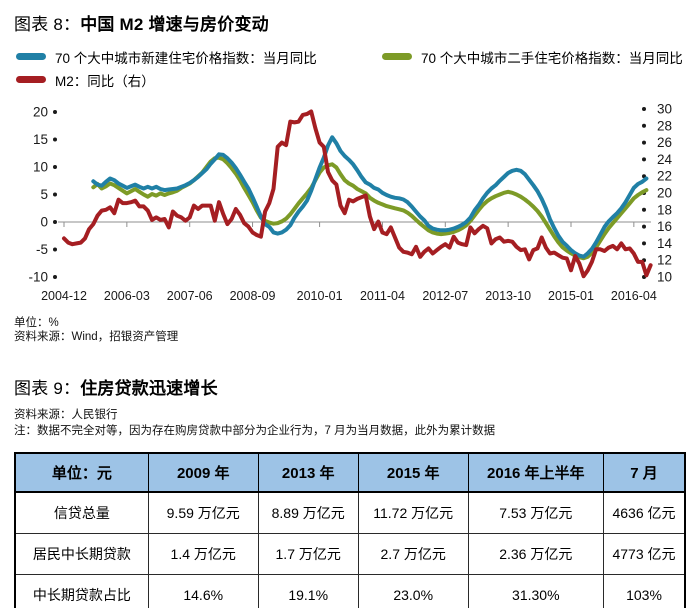  I want to click on table-header-cell: 2009 年, so click(203, 472).